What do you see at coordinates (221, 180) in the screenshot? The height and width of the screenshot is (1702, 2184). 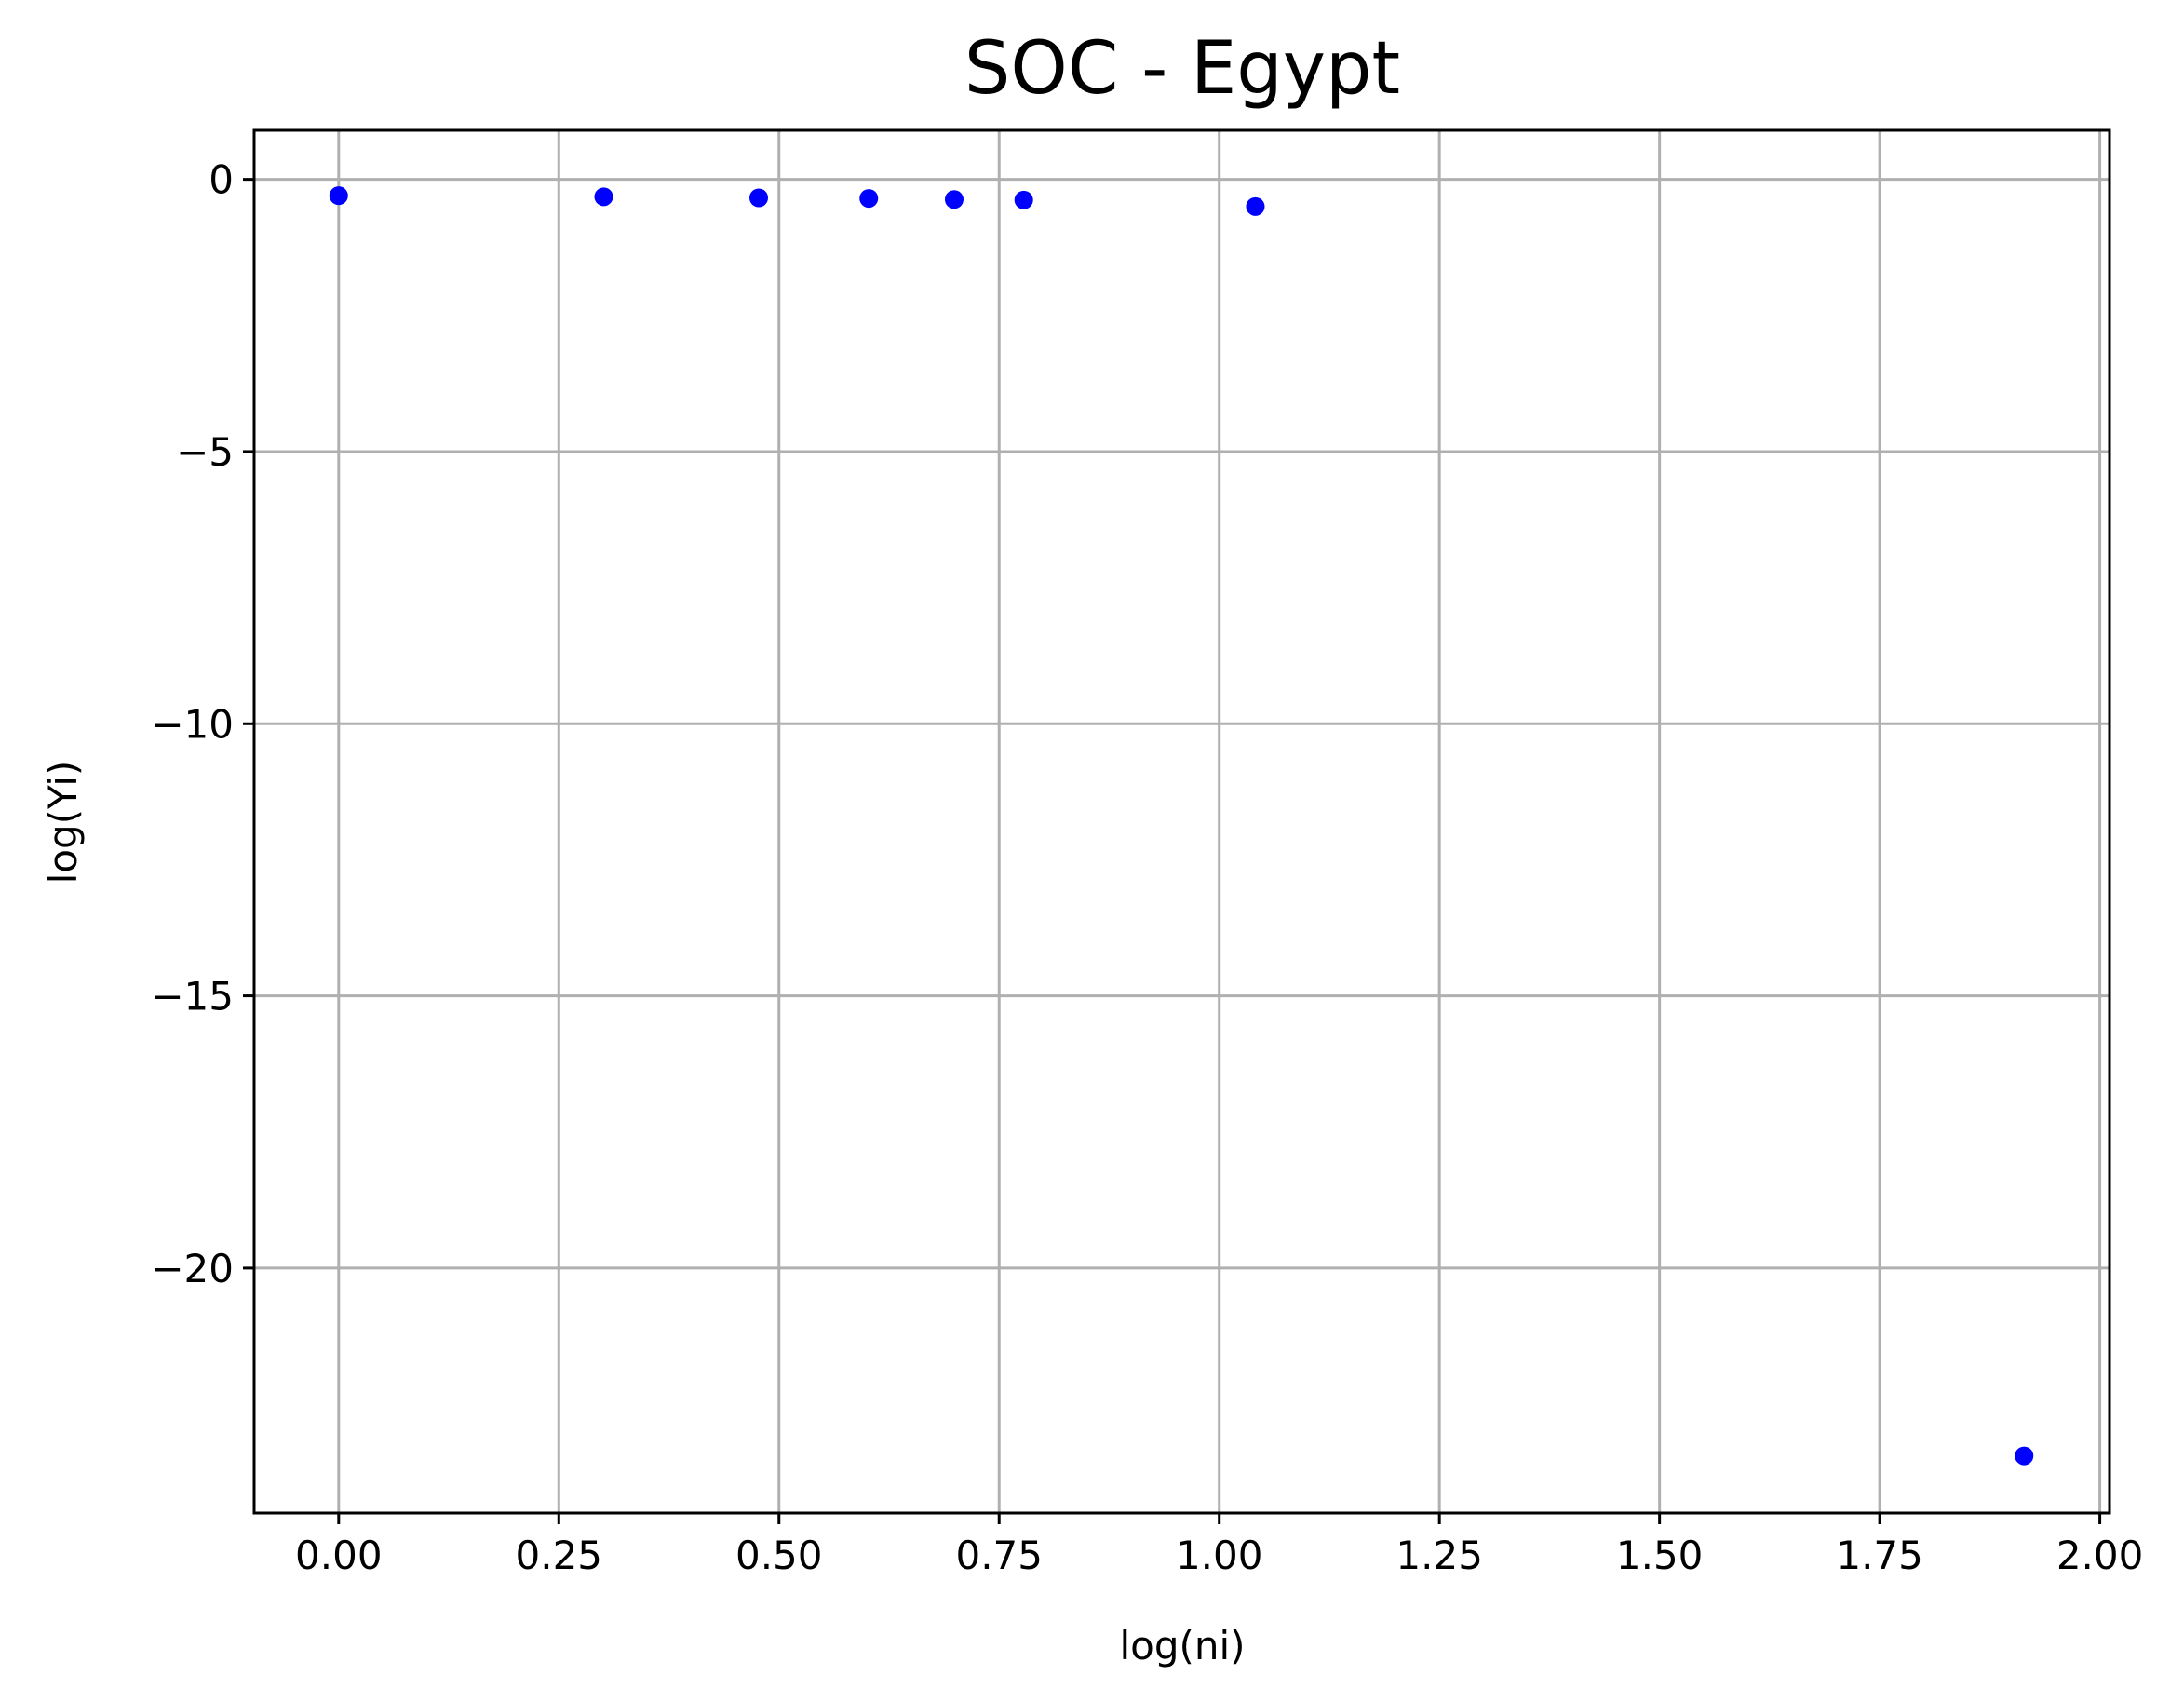 I see `y-tick-label: 0` at bounding box center [221, 180].